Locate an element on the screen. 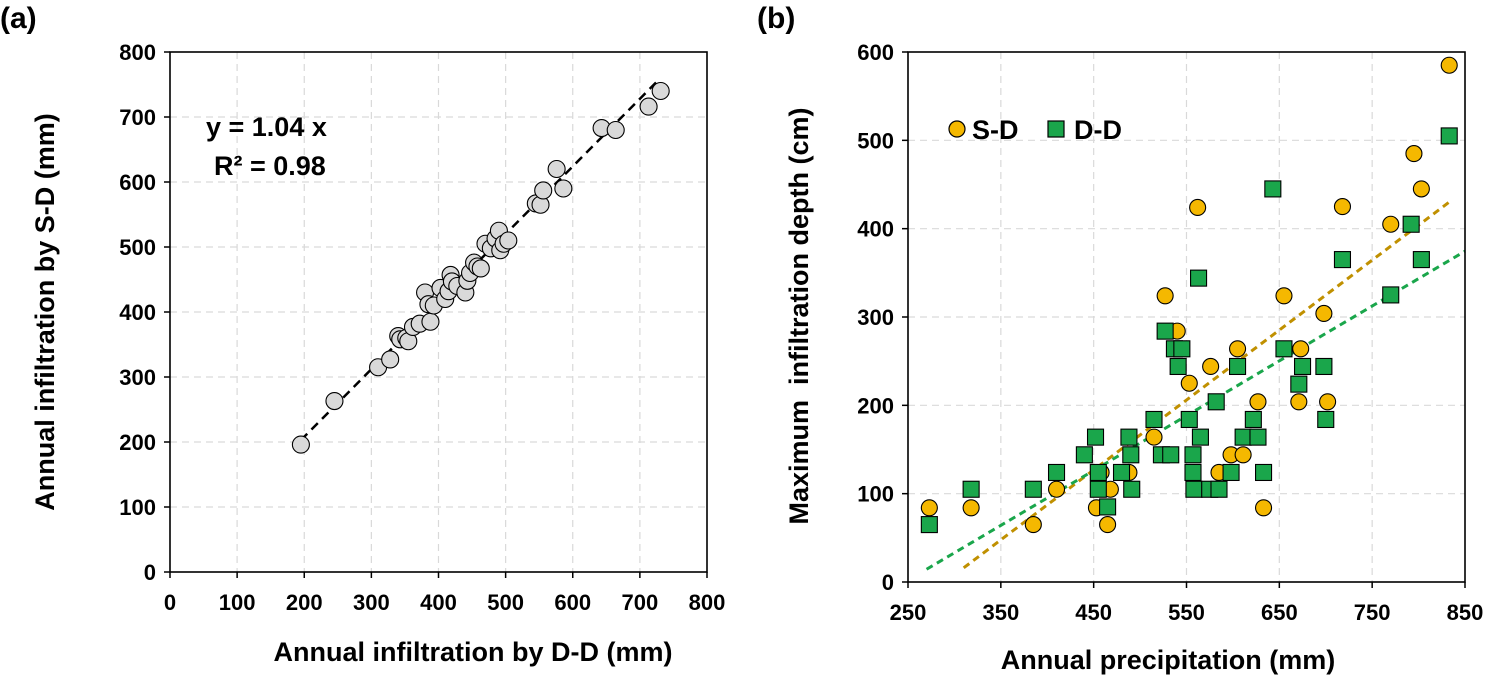  legend-d-d-label: D-D is located at coordinates (1098, 130).